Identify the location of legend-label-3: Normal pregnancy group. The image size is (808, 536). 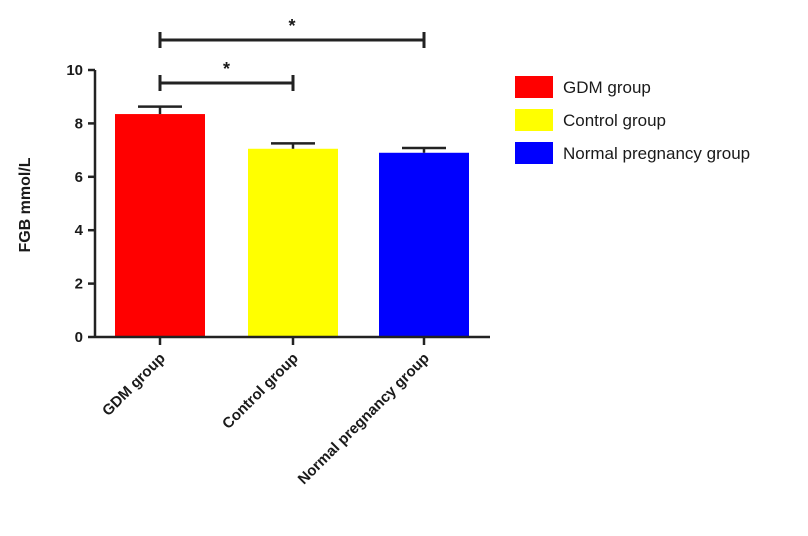
(656, 153).